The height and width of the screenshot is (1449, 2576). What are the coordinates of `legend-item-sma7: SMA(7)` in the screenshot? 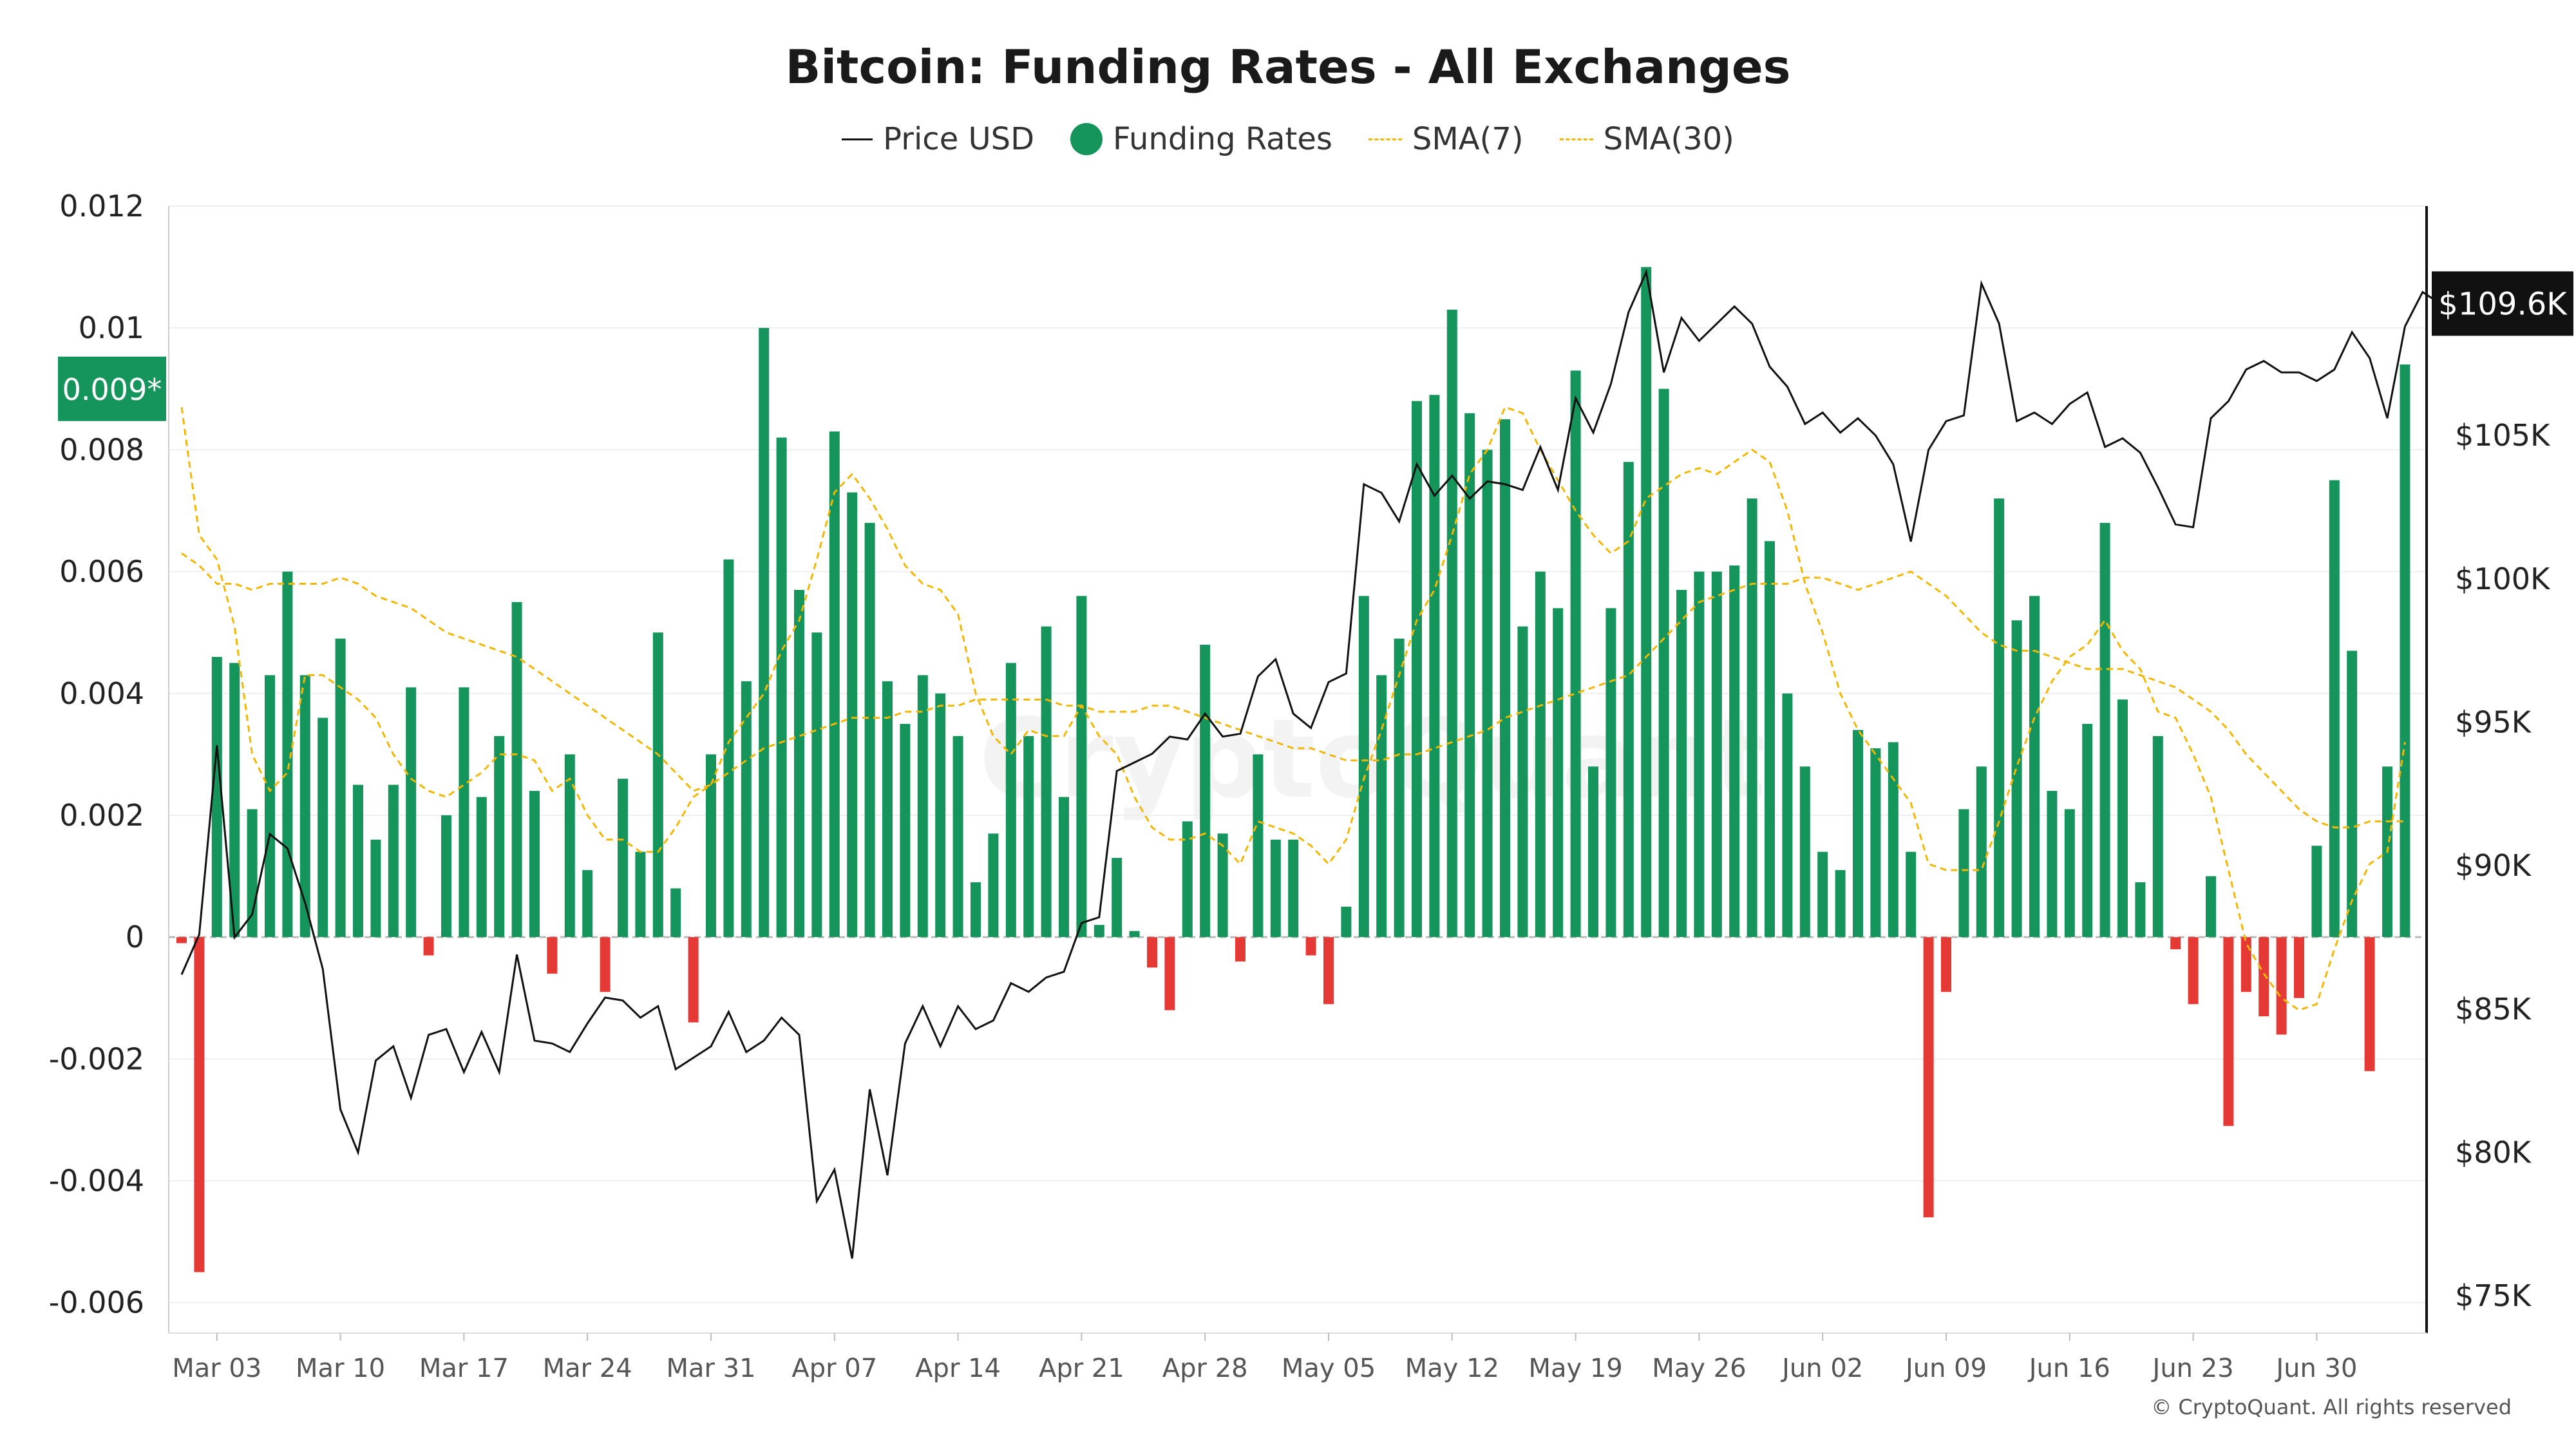 It's located at (1446, 139).